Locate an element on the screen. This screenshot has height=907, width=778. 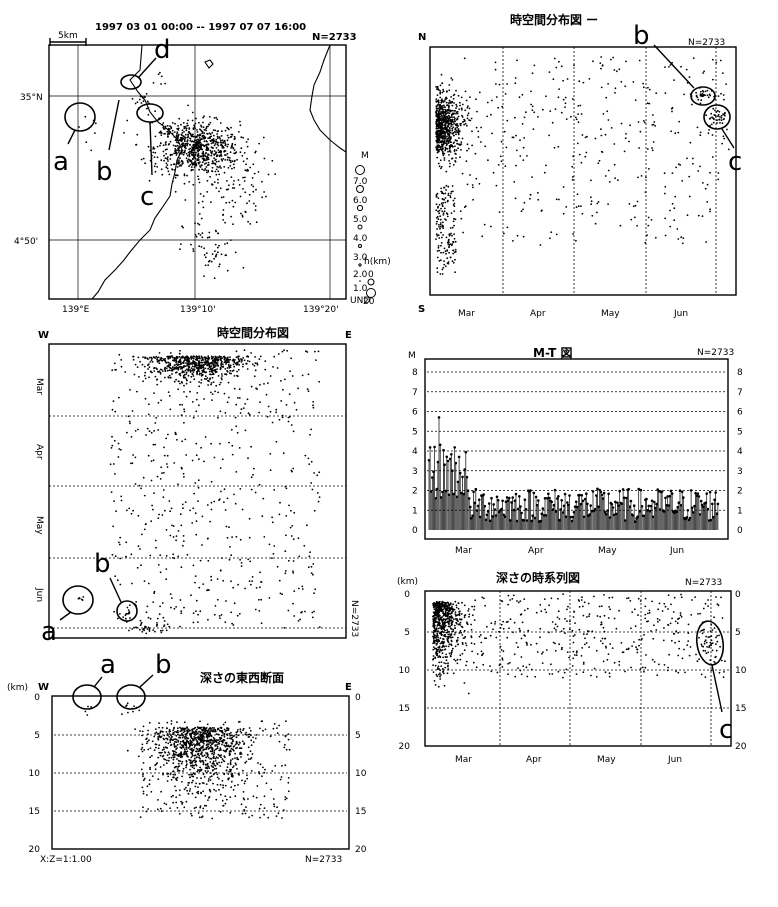
mt-xtick-jun: Jun is located at coordinates (676, 551).